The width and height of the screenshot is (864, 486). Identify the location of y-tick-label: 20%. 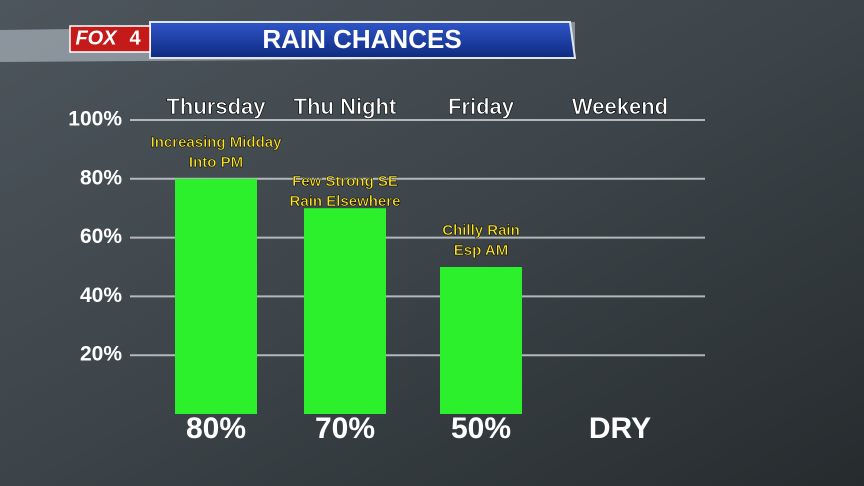
(101, 354).